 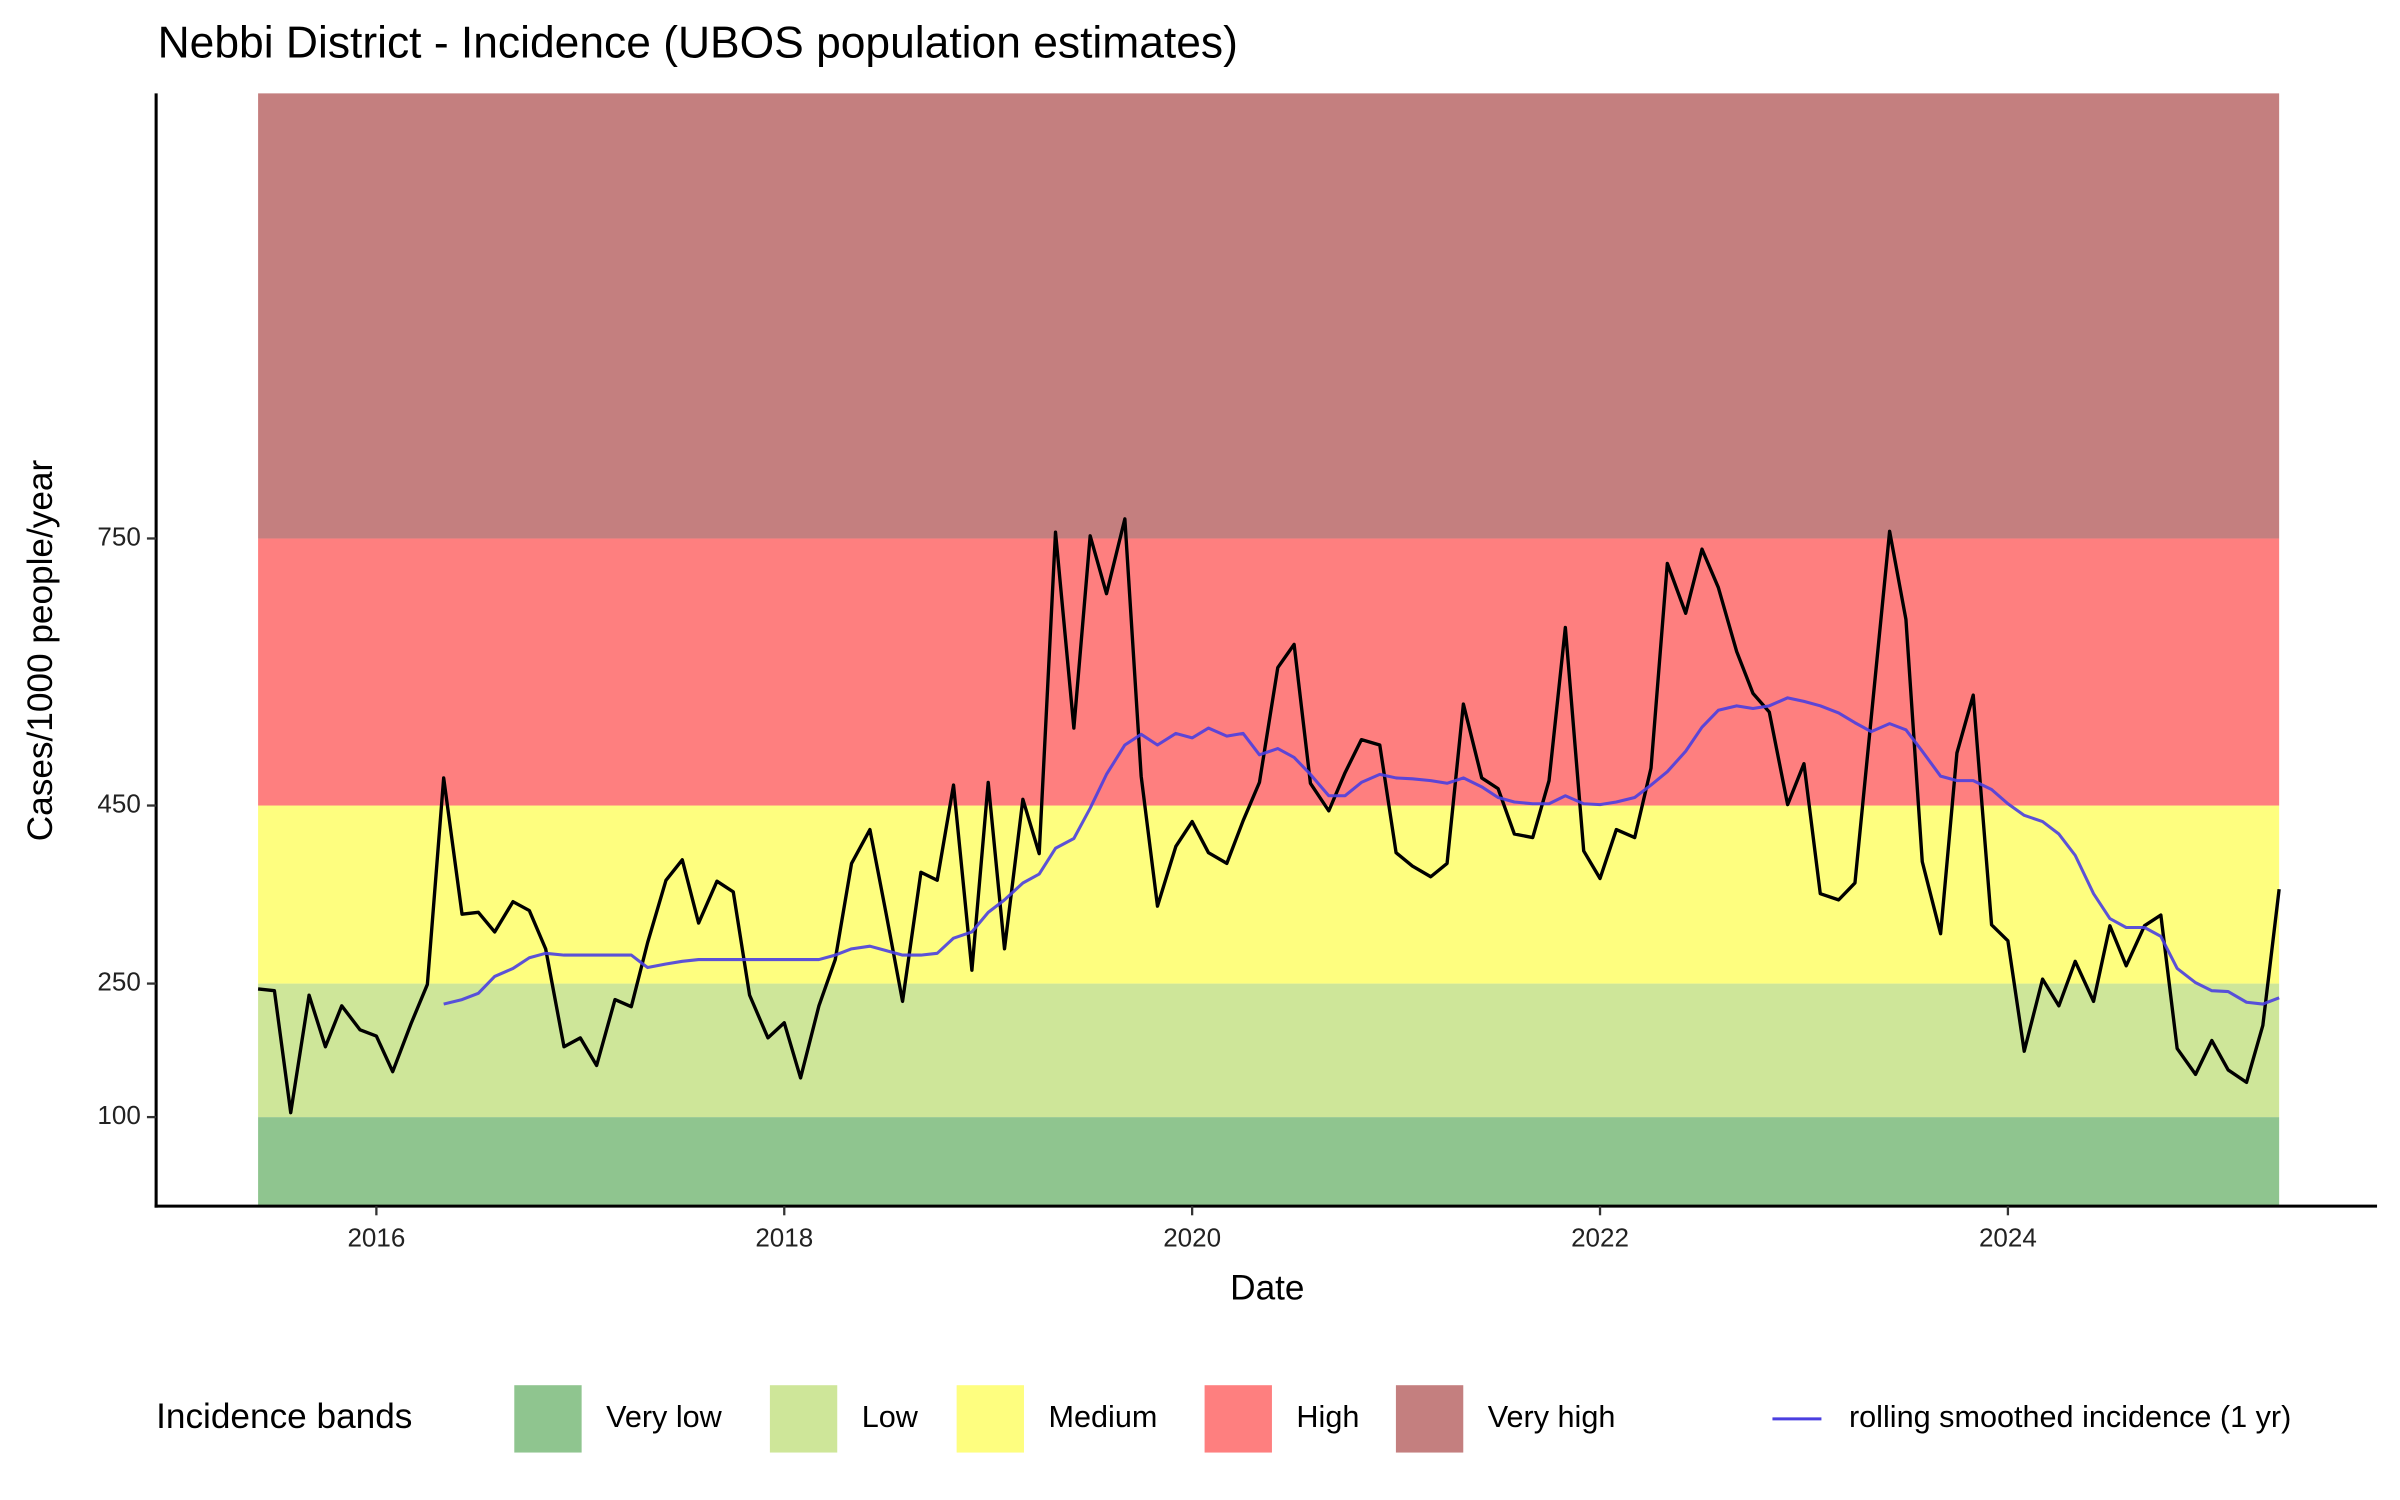 I want to click on y-tick-label: 250, so click(x=118, y=981).